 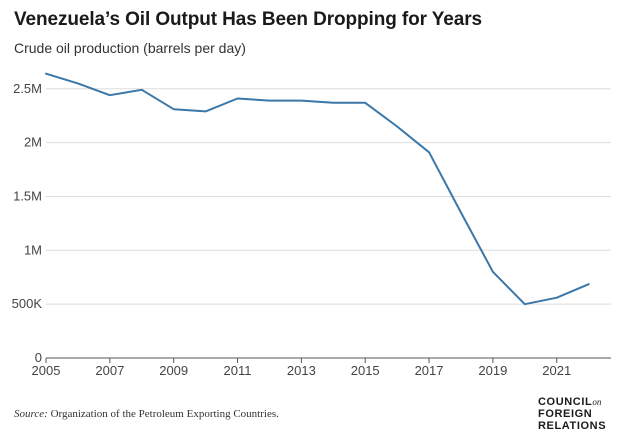 I want to click on logo-line-3: RELATIONS, so click(x=572, y=426).